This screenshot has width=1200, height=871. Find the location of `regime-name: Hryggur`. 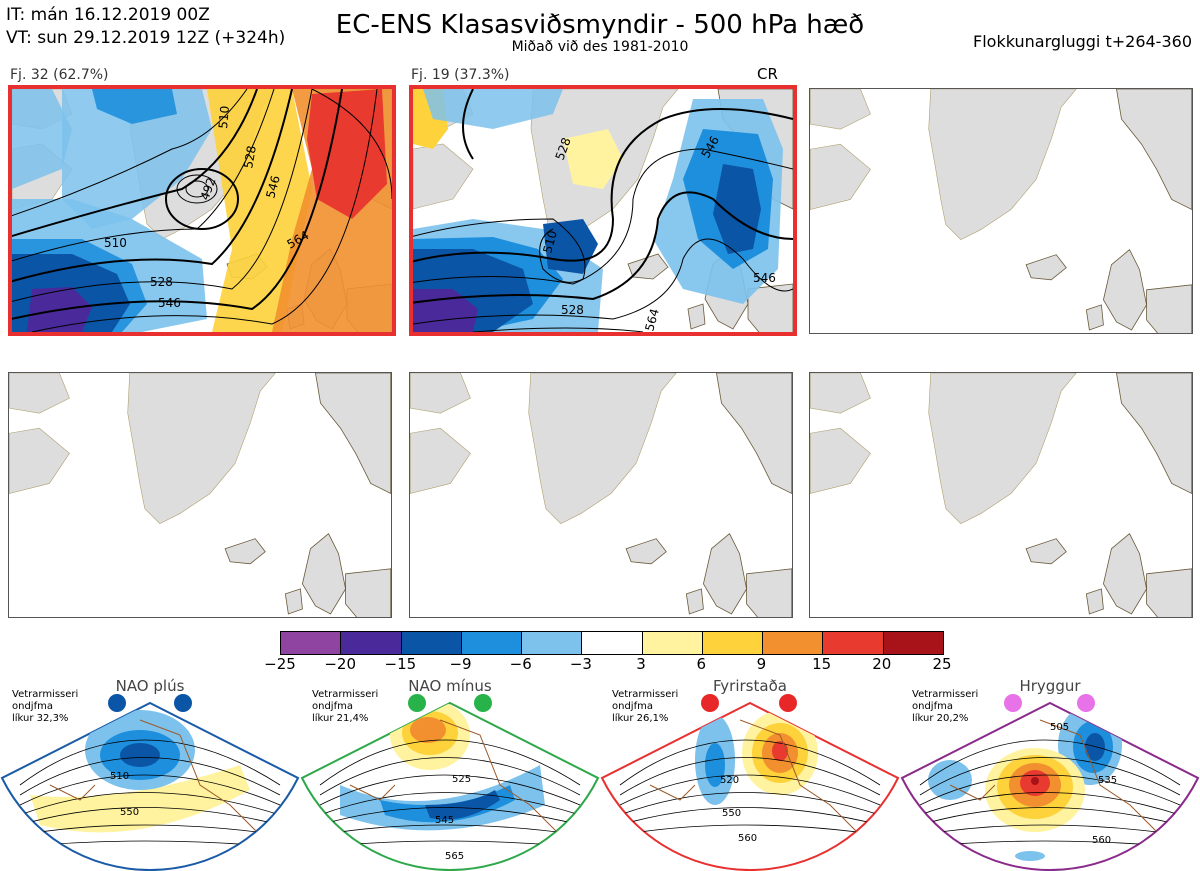

regime-name: Hryggur is located at coordinates (1050, 686).